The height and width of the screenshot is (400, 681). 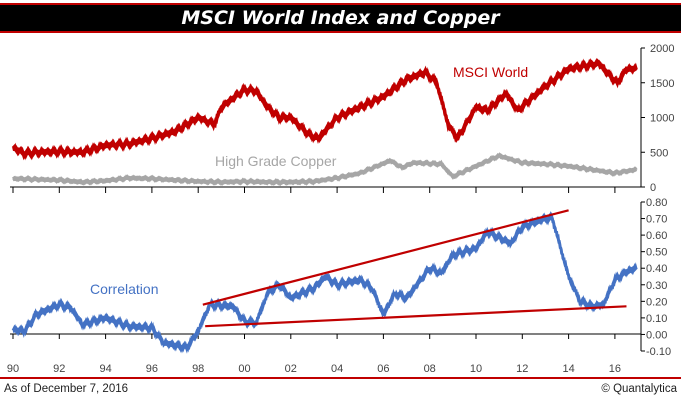 What do you see at coordinates (639, 389) in the screenshot?
I see `copyright: © Quantalytica` at bounding box center [639, 389].